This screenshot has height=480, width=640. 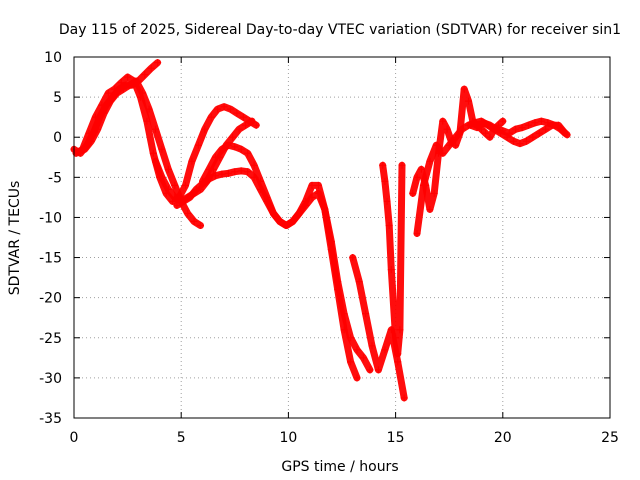 I want to click on y-tick-label: -10, so click(x=50, y=218).